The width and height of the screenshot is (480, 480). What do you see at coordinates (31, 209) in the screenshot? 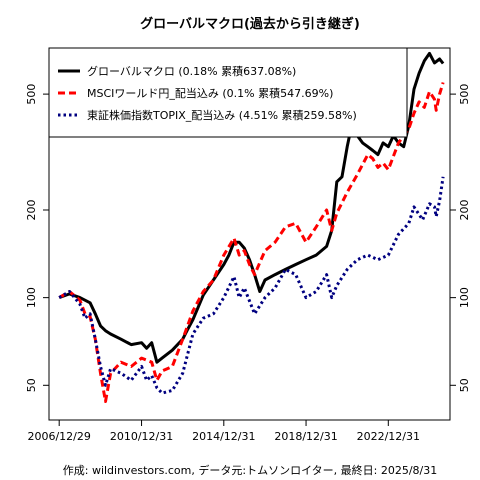
I see `y-tick-label-left-3: 200` at bounding box center [31, 209].